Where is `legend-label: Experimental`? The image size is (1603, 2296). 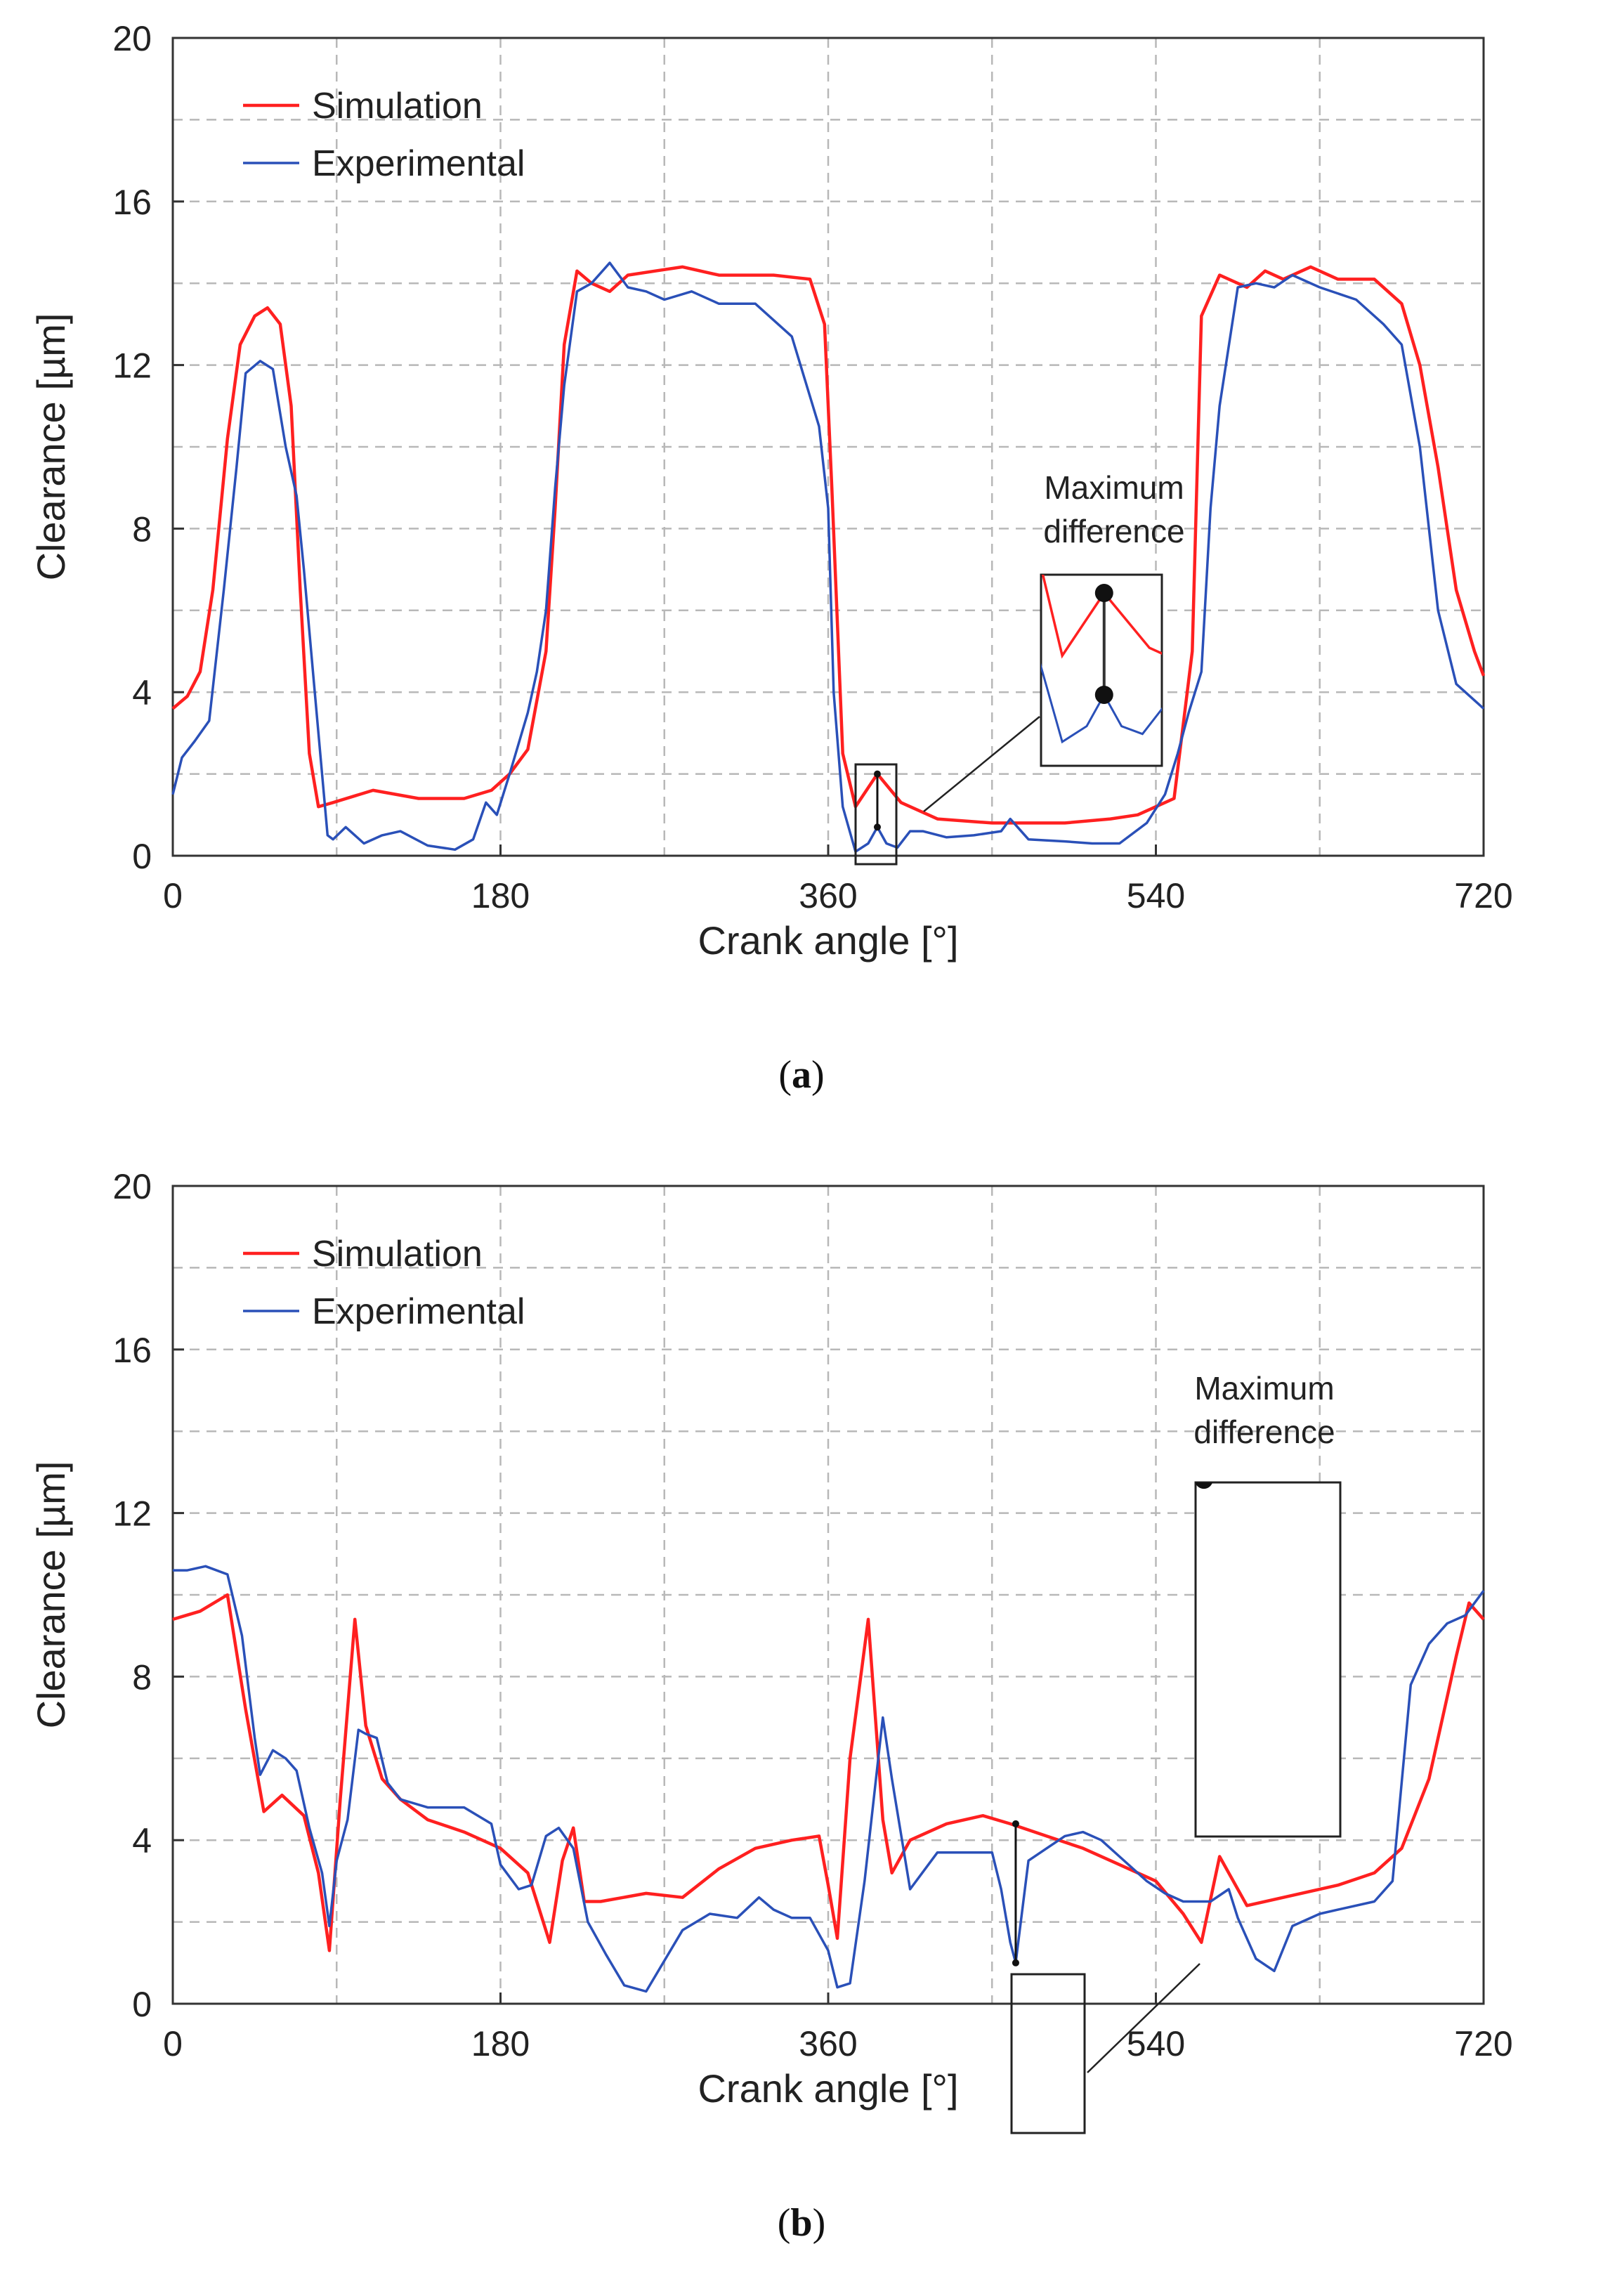
legend-label: Experimental is located at coordinates (418, 163).